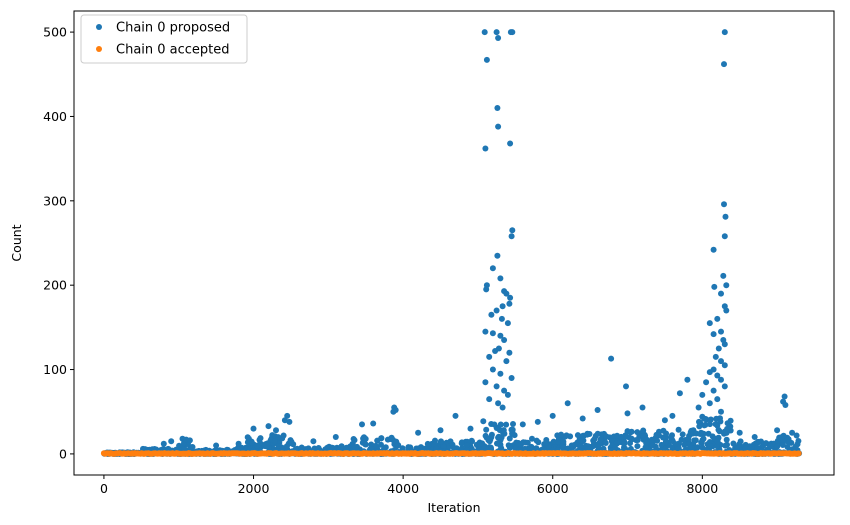 The image size is (850, 525). What do you see at coordinates (99, 49) in the screenshot?
I see `legend-marker-accepted` at bounding box center [99, 49].